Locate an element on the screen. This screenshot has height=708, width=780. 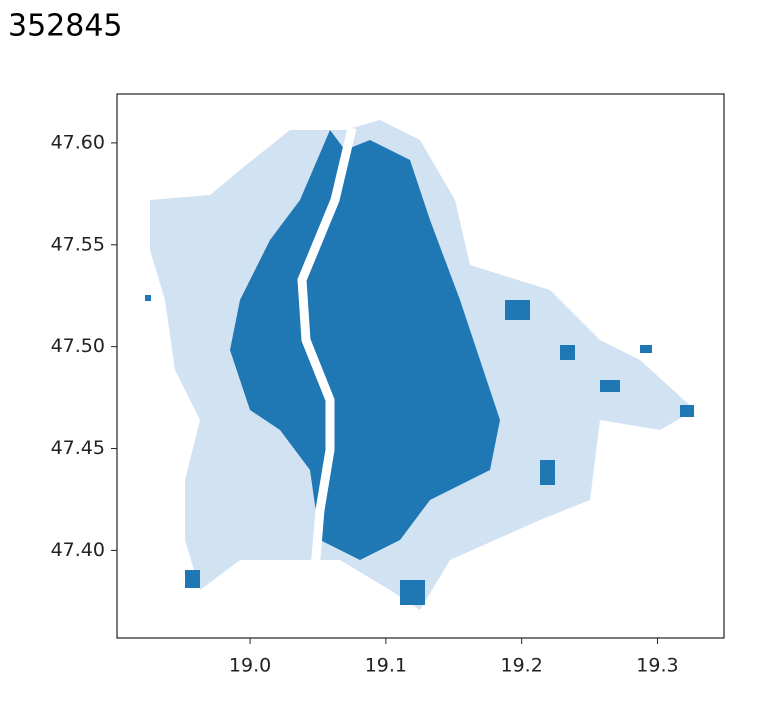
river is located at coordinates (327, 348).